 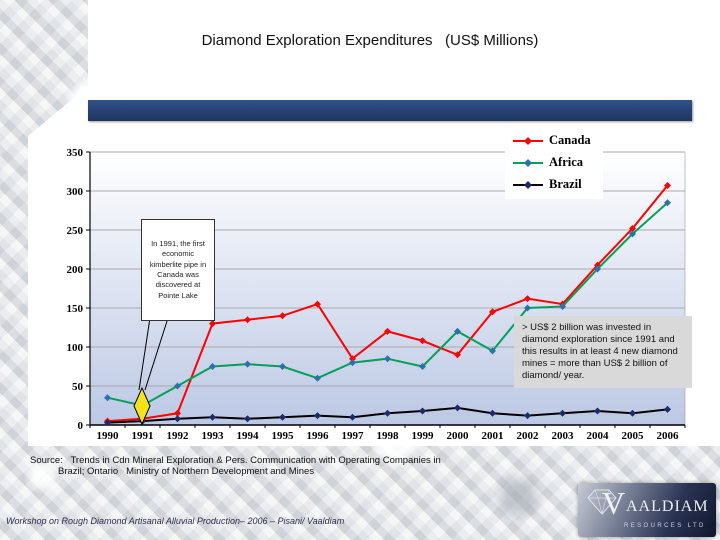 I want to click on svg-text: 2001, so click(x=493, y=435).